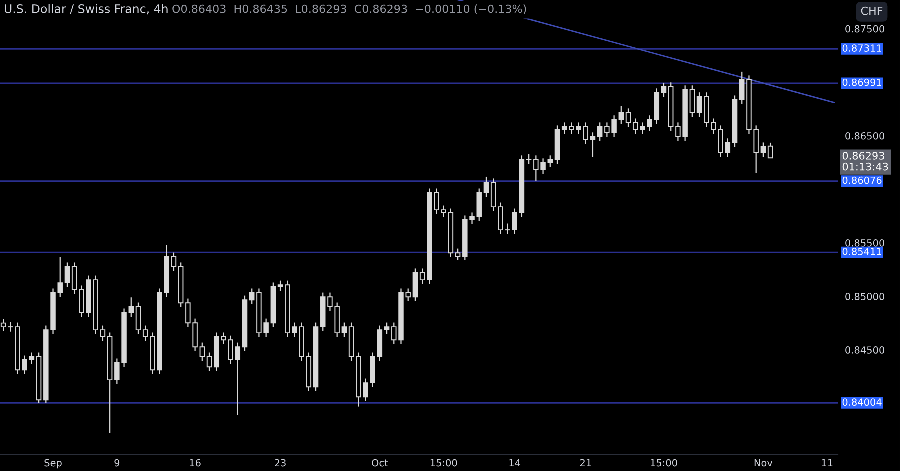  I want to click on x-tick-label: Oct, so click(380, 463).